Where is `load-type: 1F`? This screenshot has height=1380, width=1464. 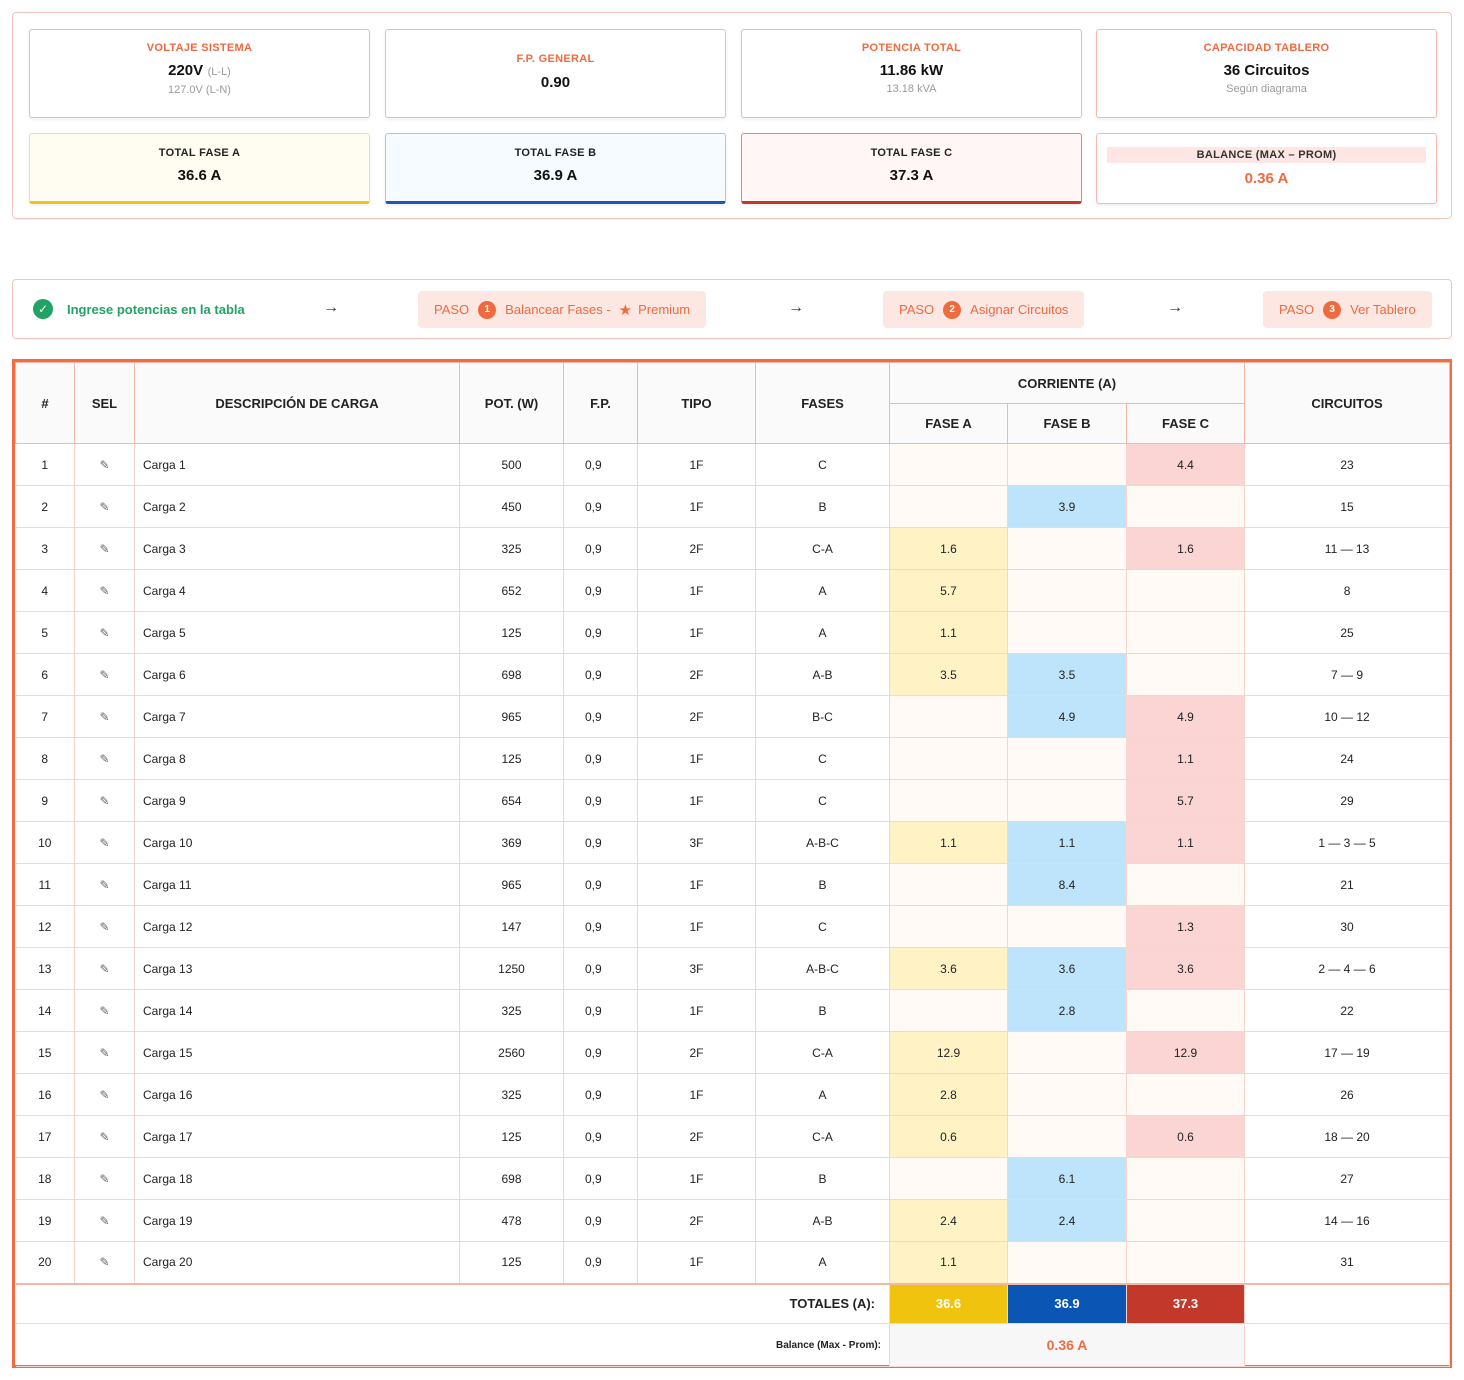 load-type: 1F is located at coordinates (696, 464).